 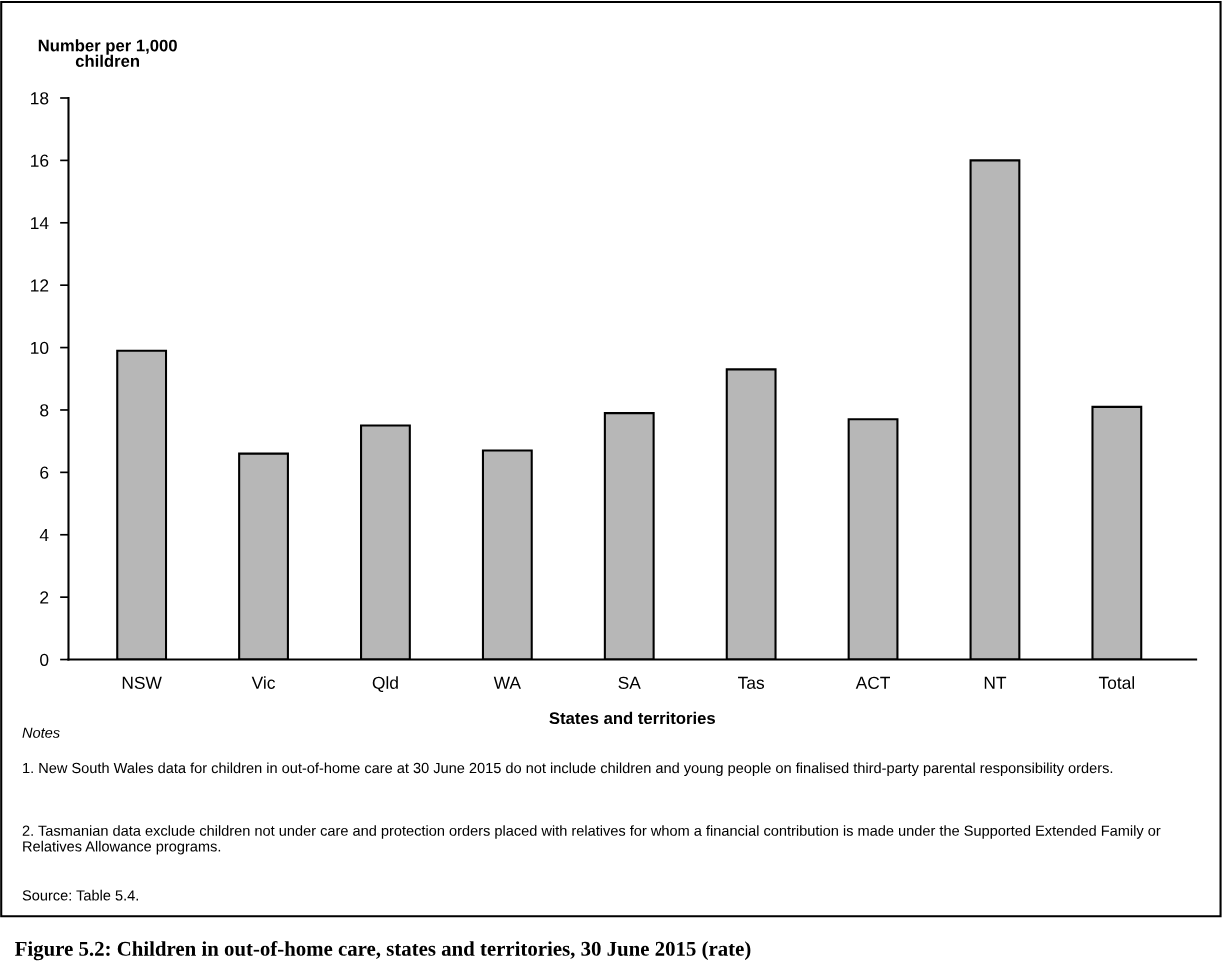 What do you see at coordinates (385, 684) in the screenshot?
I see `x-tick-label: Qld` at bounding box center [385, 684].